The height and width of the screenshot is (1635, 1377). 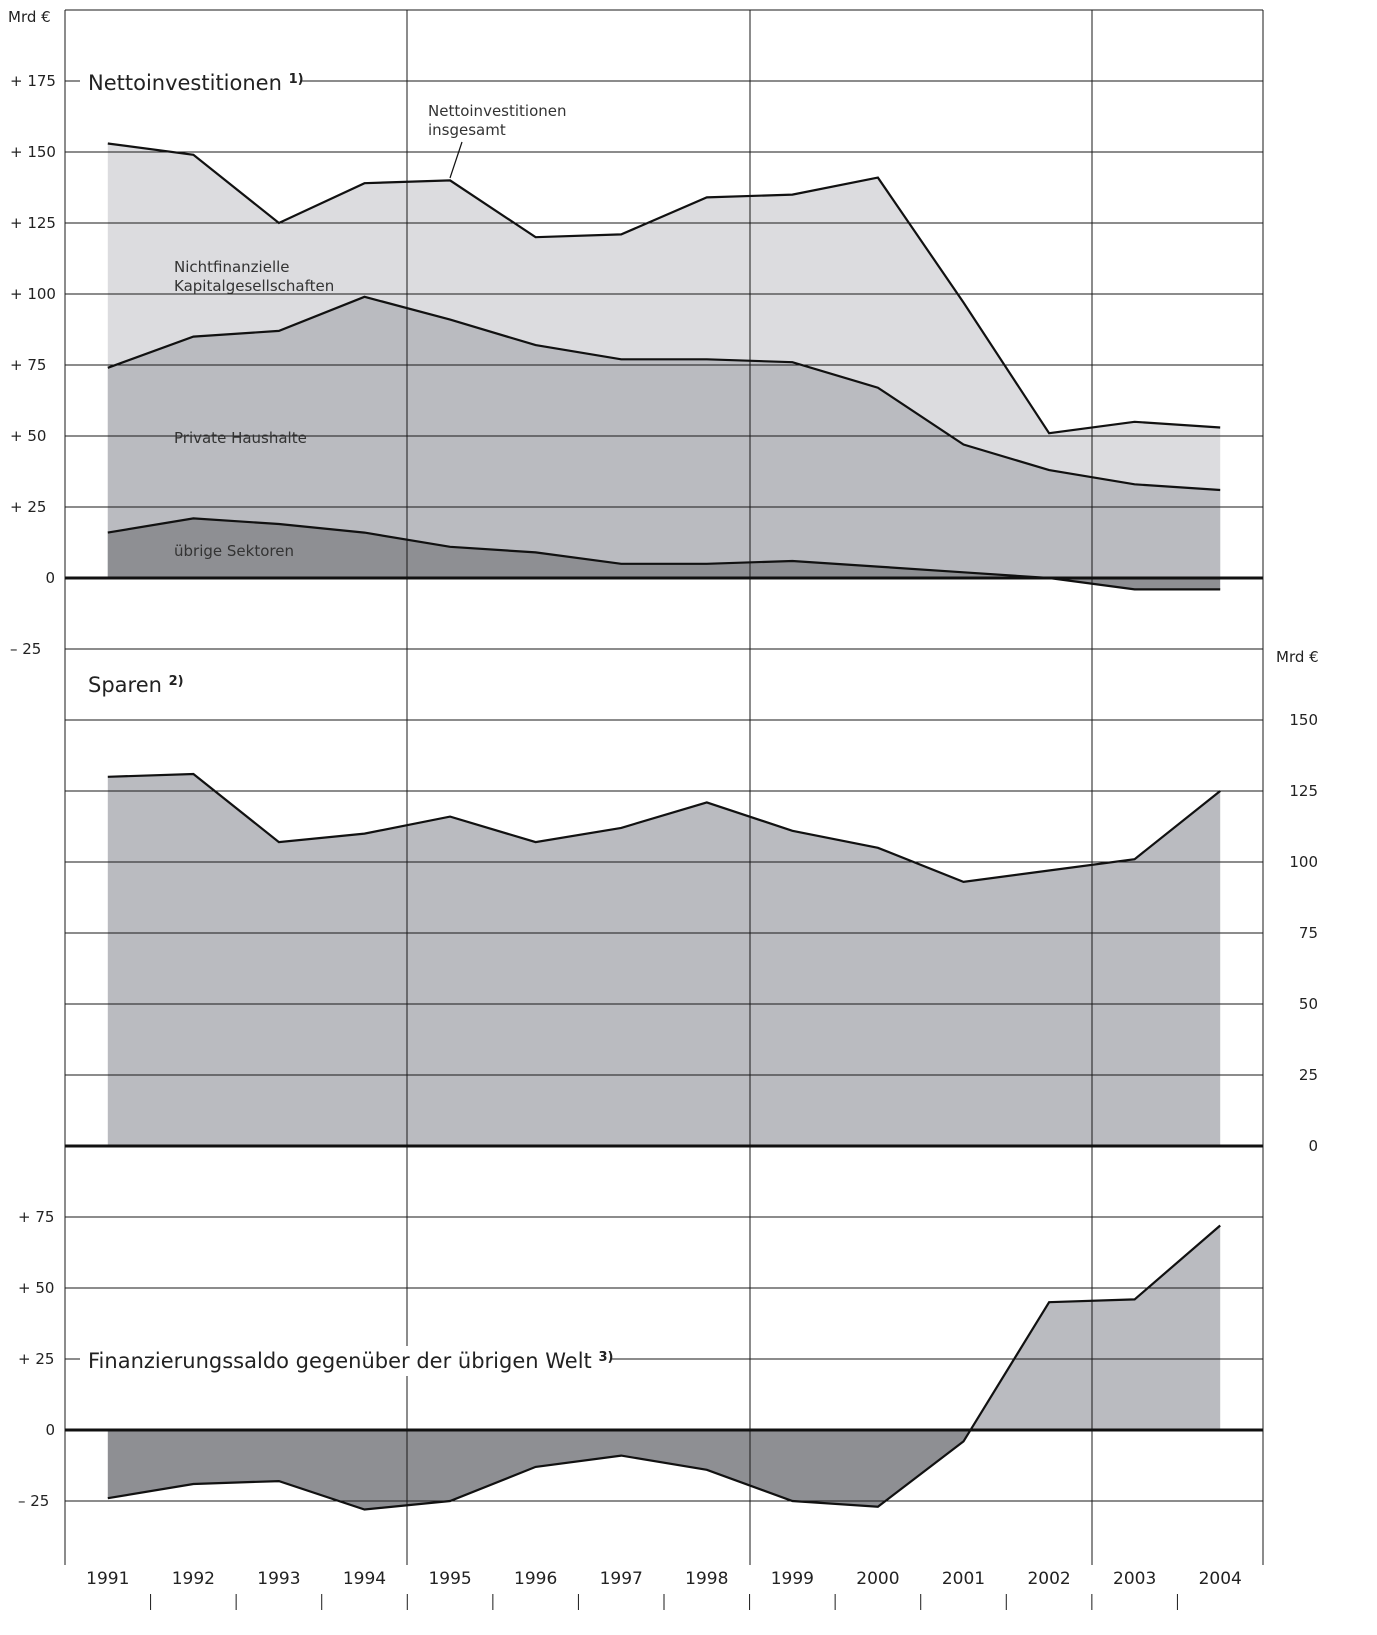 What do you see at coordinates (535, 1579) in the screenshot?
I see `x-tick-label: 1996` at bounding box center [535, 1579].